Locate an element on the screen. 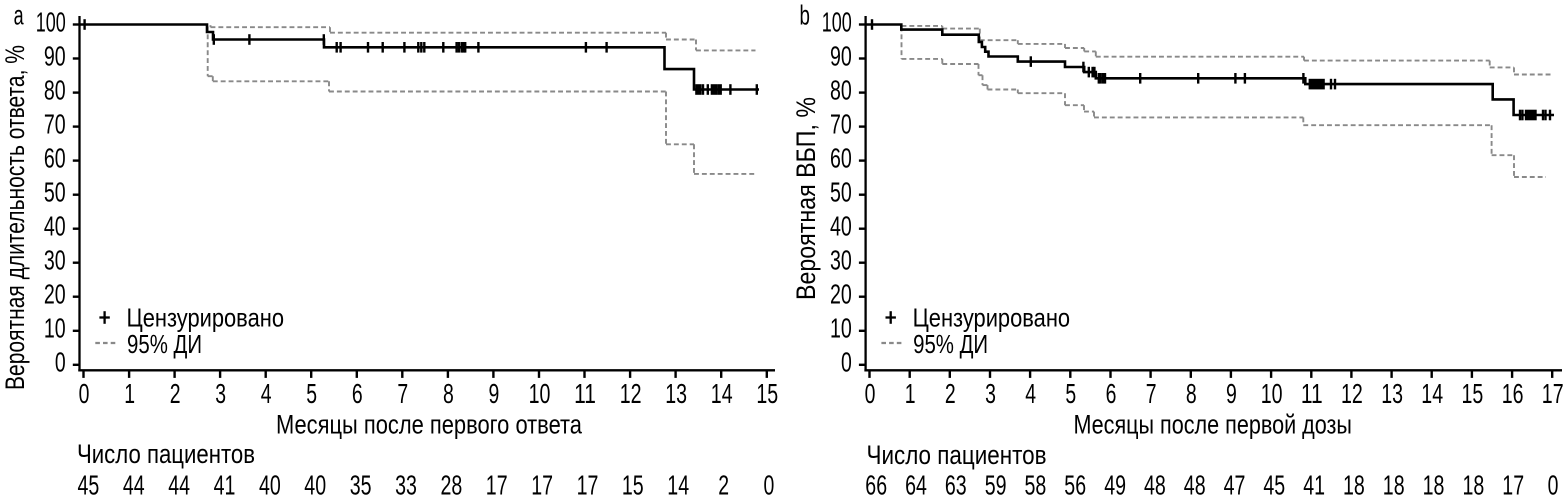  svg-text: 59 is located at coordinates (996, 484).